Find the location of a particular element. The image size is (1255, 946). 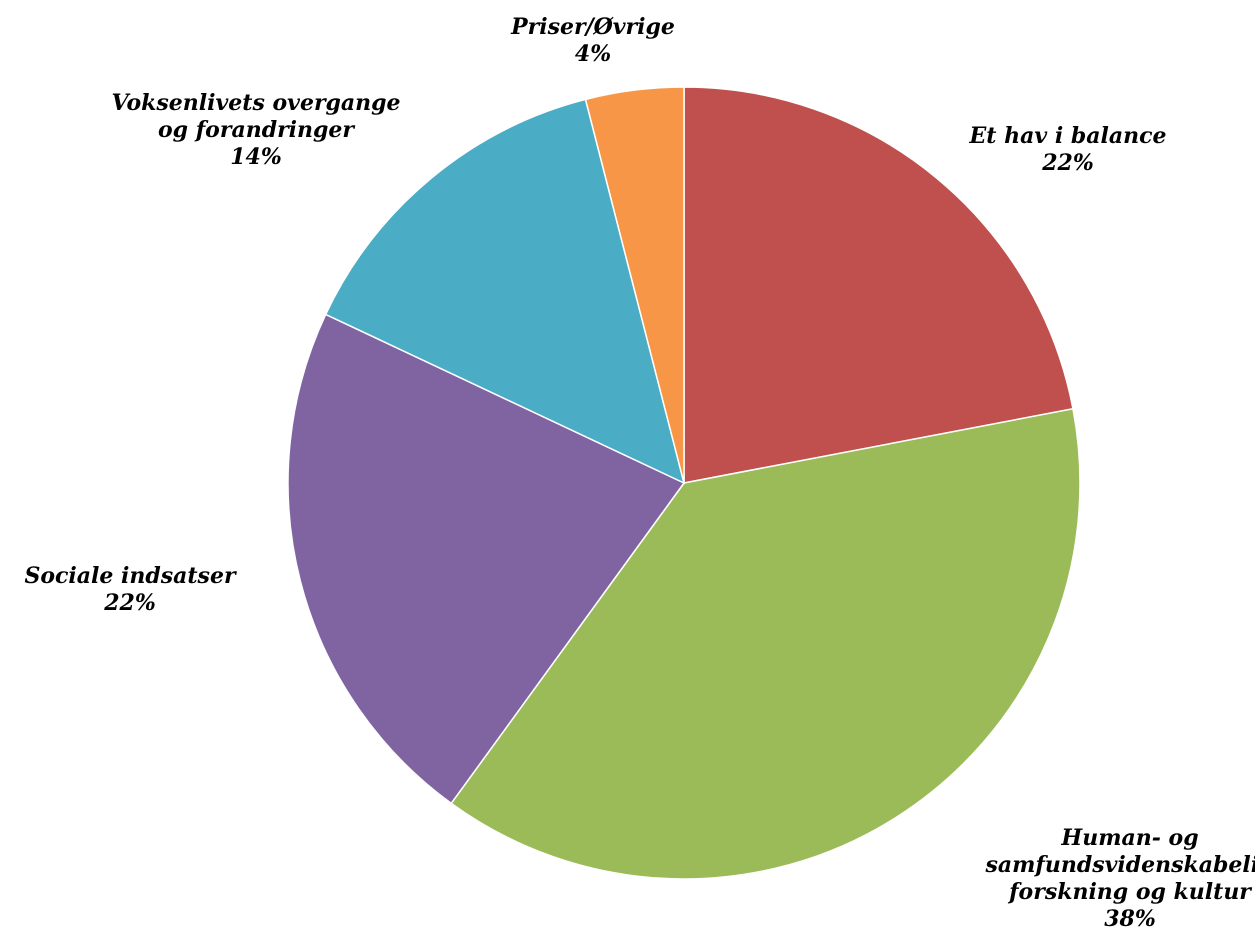

data-label-category: Priser/Øvrige is located at coordinates (592, 27).